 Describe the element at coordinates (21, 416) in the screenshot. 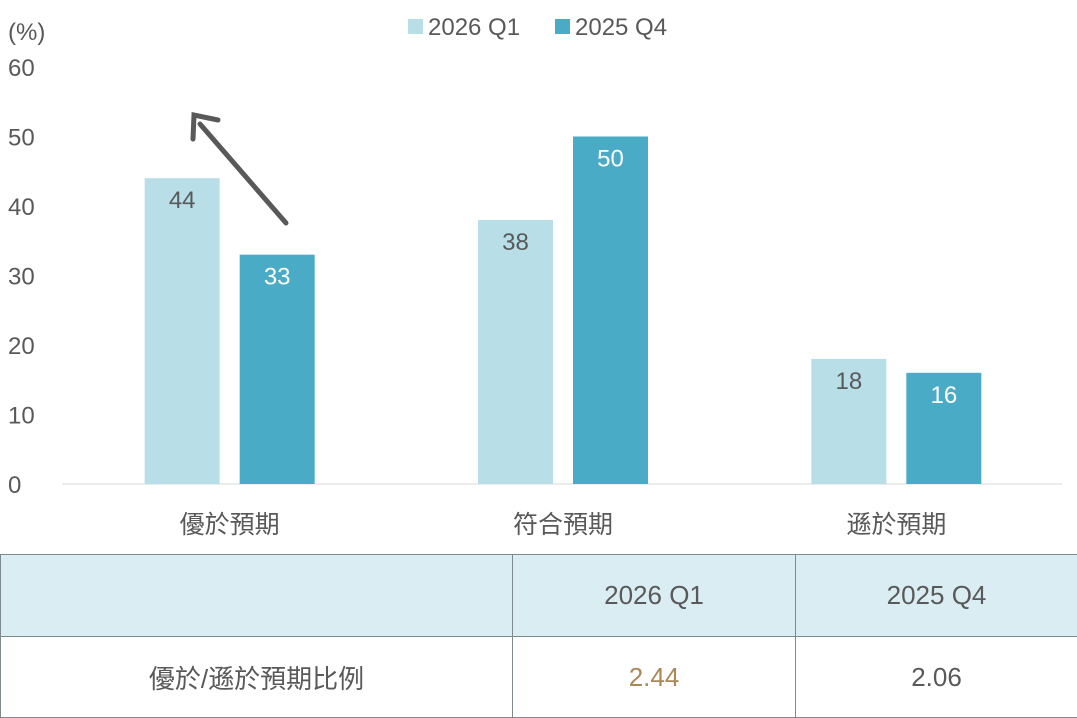

I see `y-tick-label: 10` at that location.